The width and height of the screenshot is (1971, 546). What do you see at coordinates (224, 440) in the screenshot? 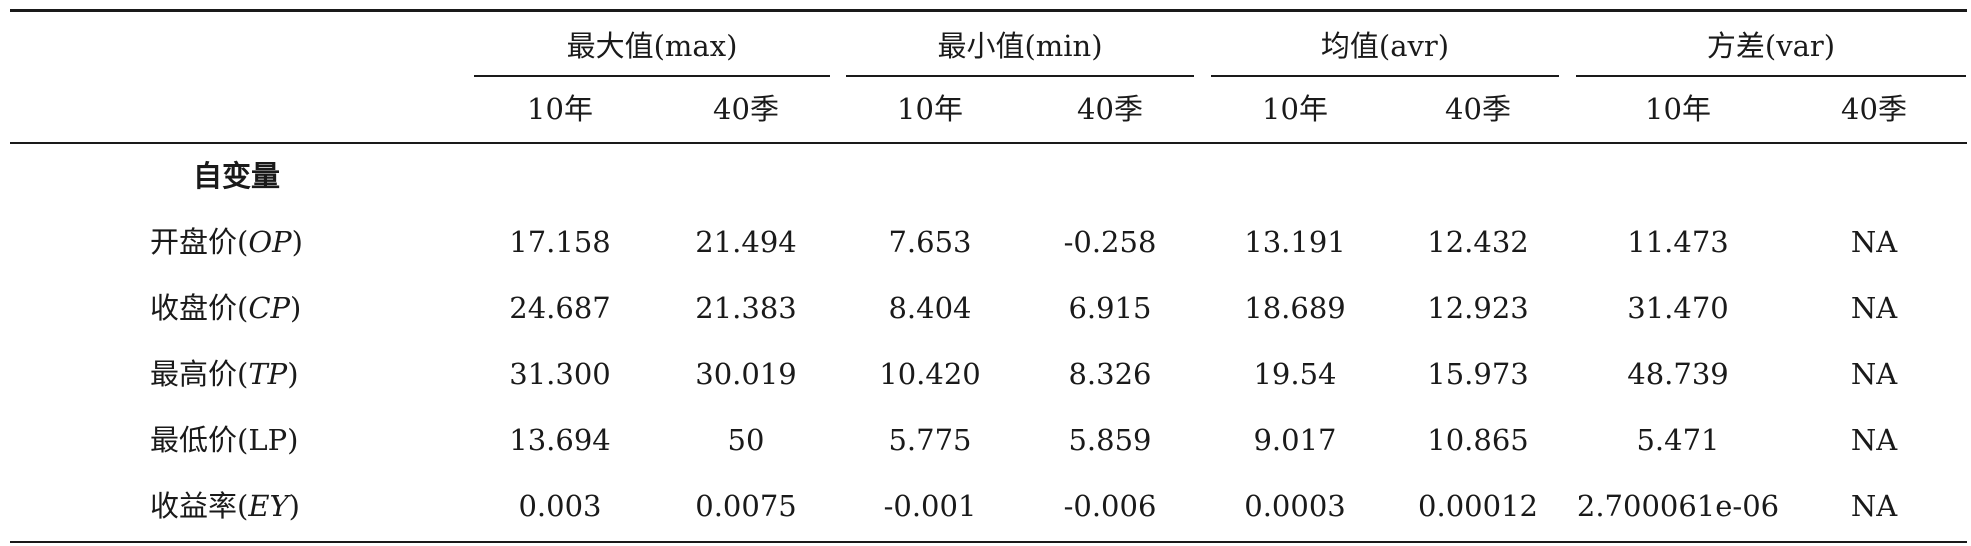
I see `row-label-lp: 最低价(LP)` at bounding box center [224, 440].